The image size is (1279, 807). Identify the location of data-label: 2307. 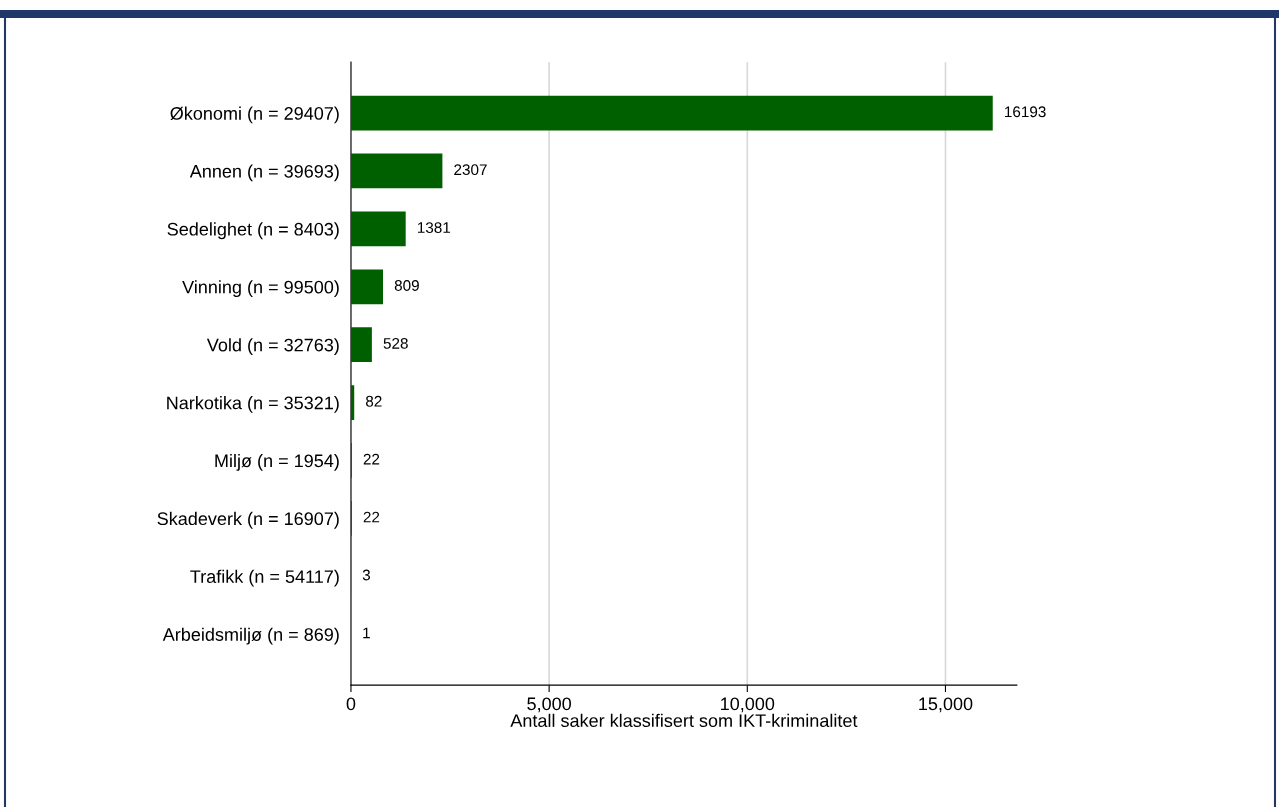
(470, 170).